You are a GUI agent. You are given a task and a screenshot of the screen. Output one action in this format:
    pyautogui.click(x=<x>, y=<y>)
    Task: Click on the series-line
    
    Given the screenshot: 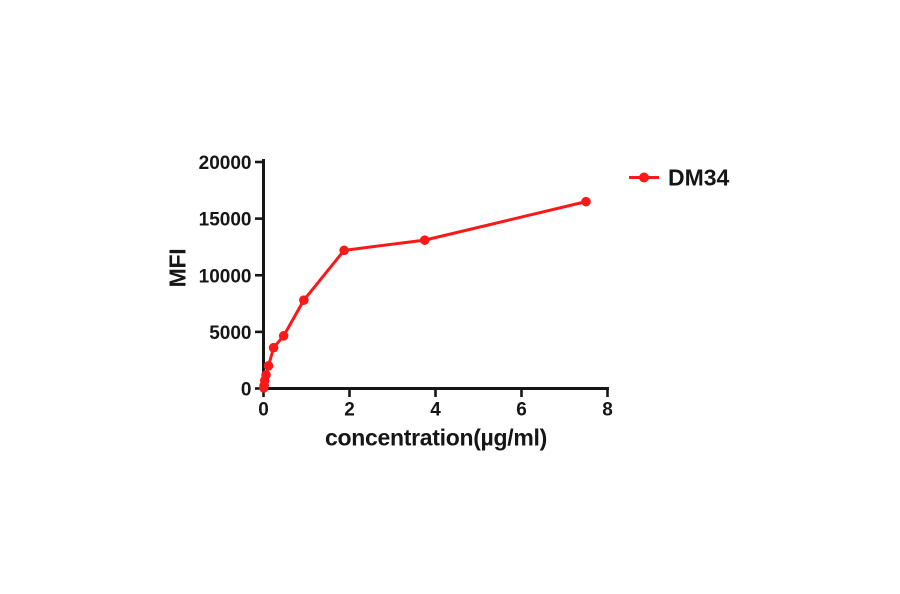 What is the action you would take?
    pyautogui.click(x=425, y=295)
    